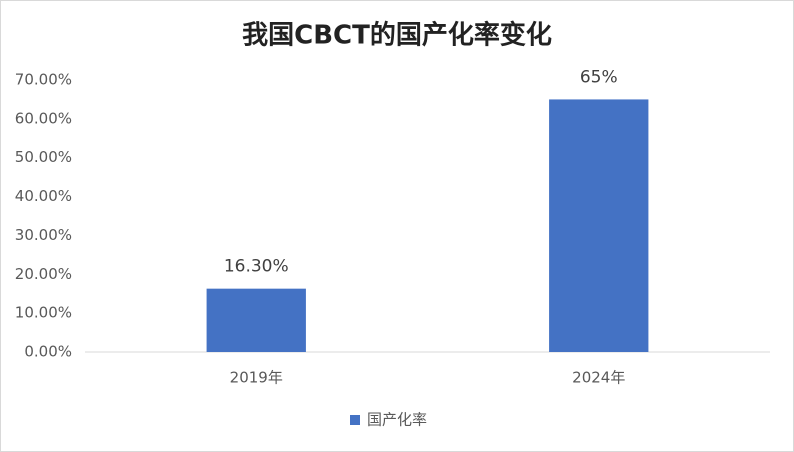  Describe the element at coordinates (43, 235) in the screenshot. I see `y-tick-label: 30.00%` at that location.